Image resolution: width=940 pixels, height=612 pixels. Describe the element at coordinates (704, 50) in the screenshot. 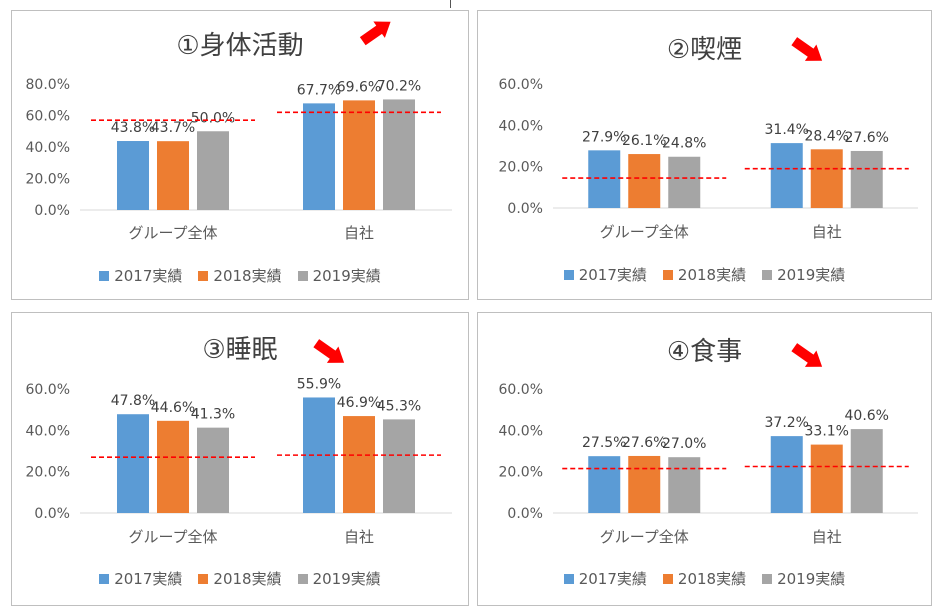

I see `chart-title: ②喫煙` at that location.